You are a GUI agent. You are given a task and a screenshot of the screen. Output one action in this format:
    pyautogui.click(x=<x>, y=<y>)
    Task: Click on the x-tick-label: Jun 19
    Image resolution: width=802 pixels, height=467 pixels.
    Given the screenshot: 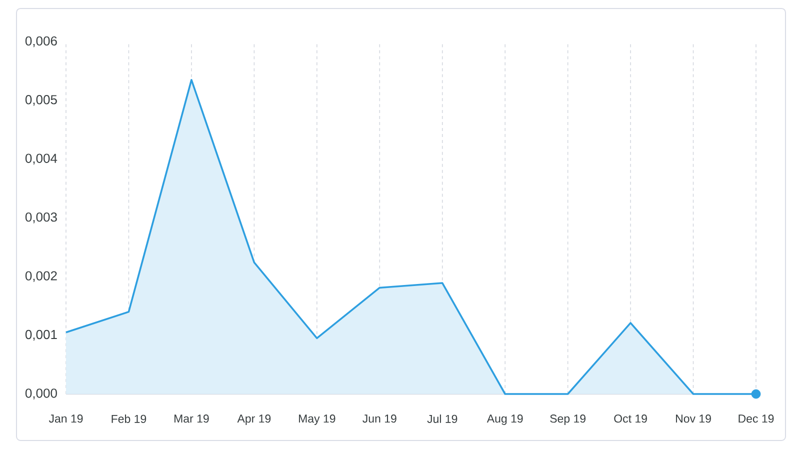 What is the action you would take?
    pyautogui.click(x=379, y=418)
    